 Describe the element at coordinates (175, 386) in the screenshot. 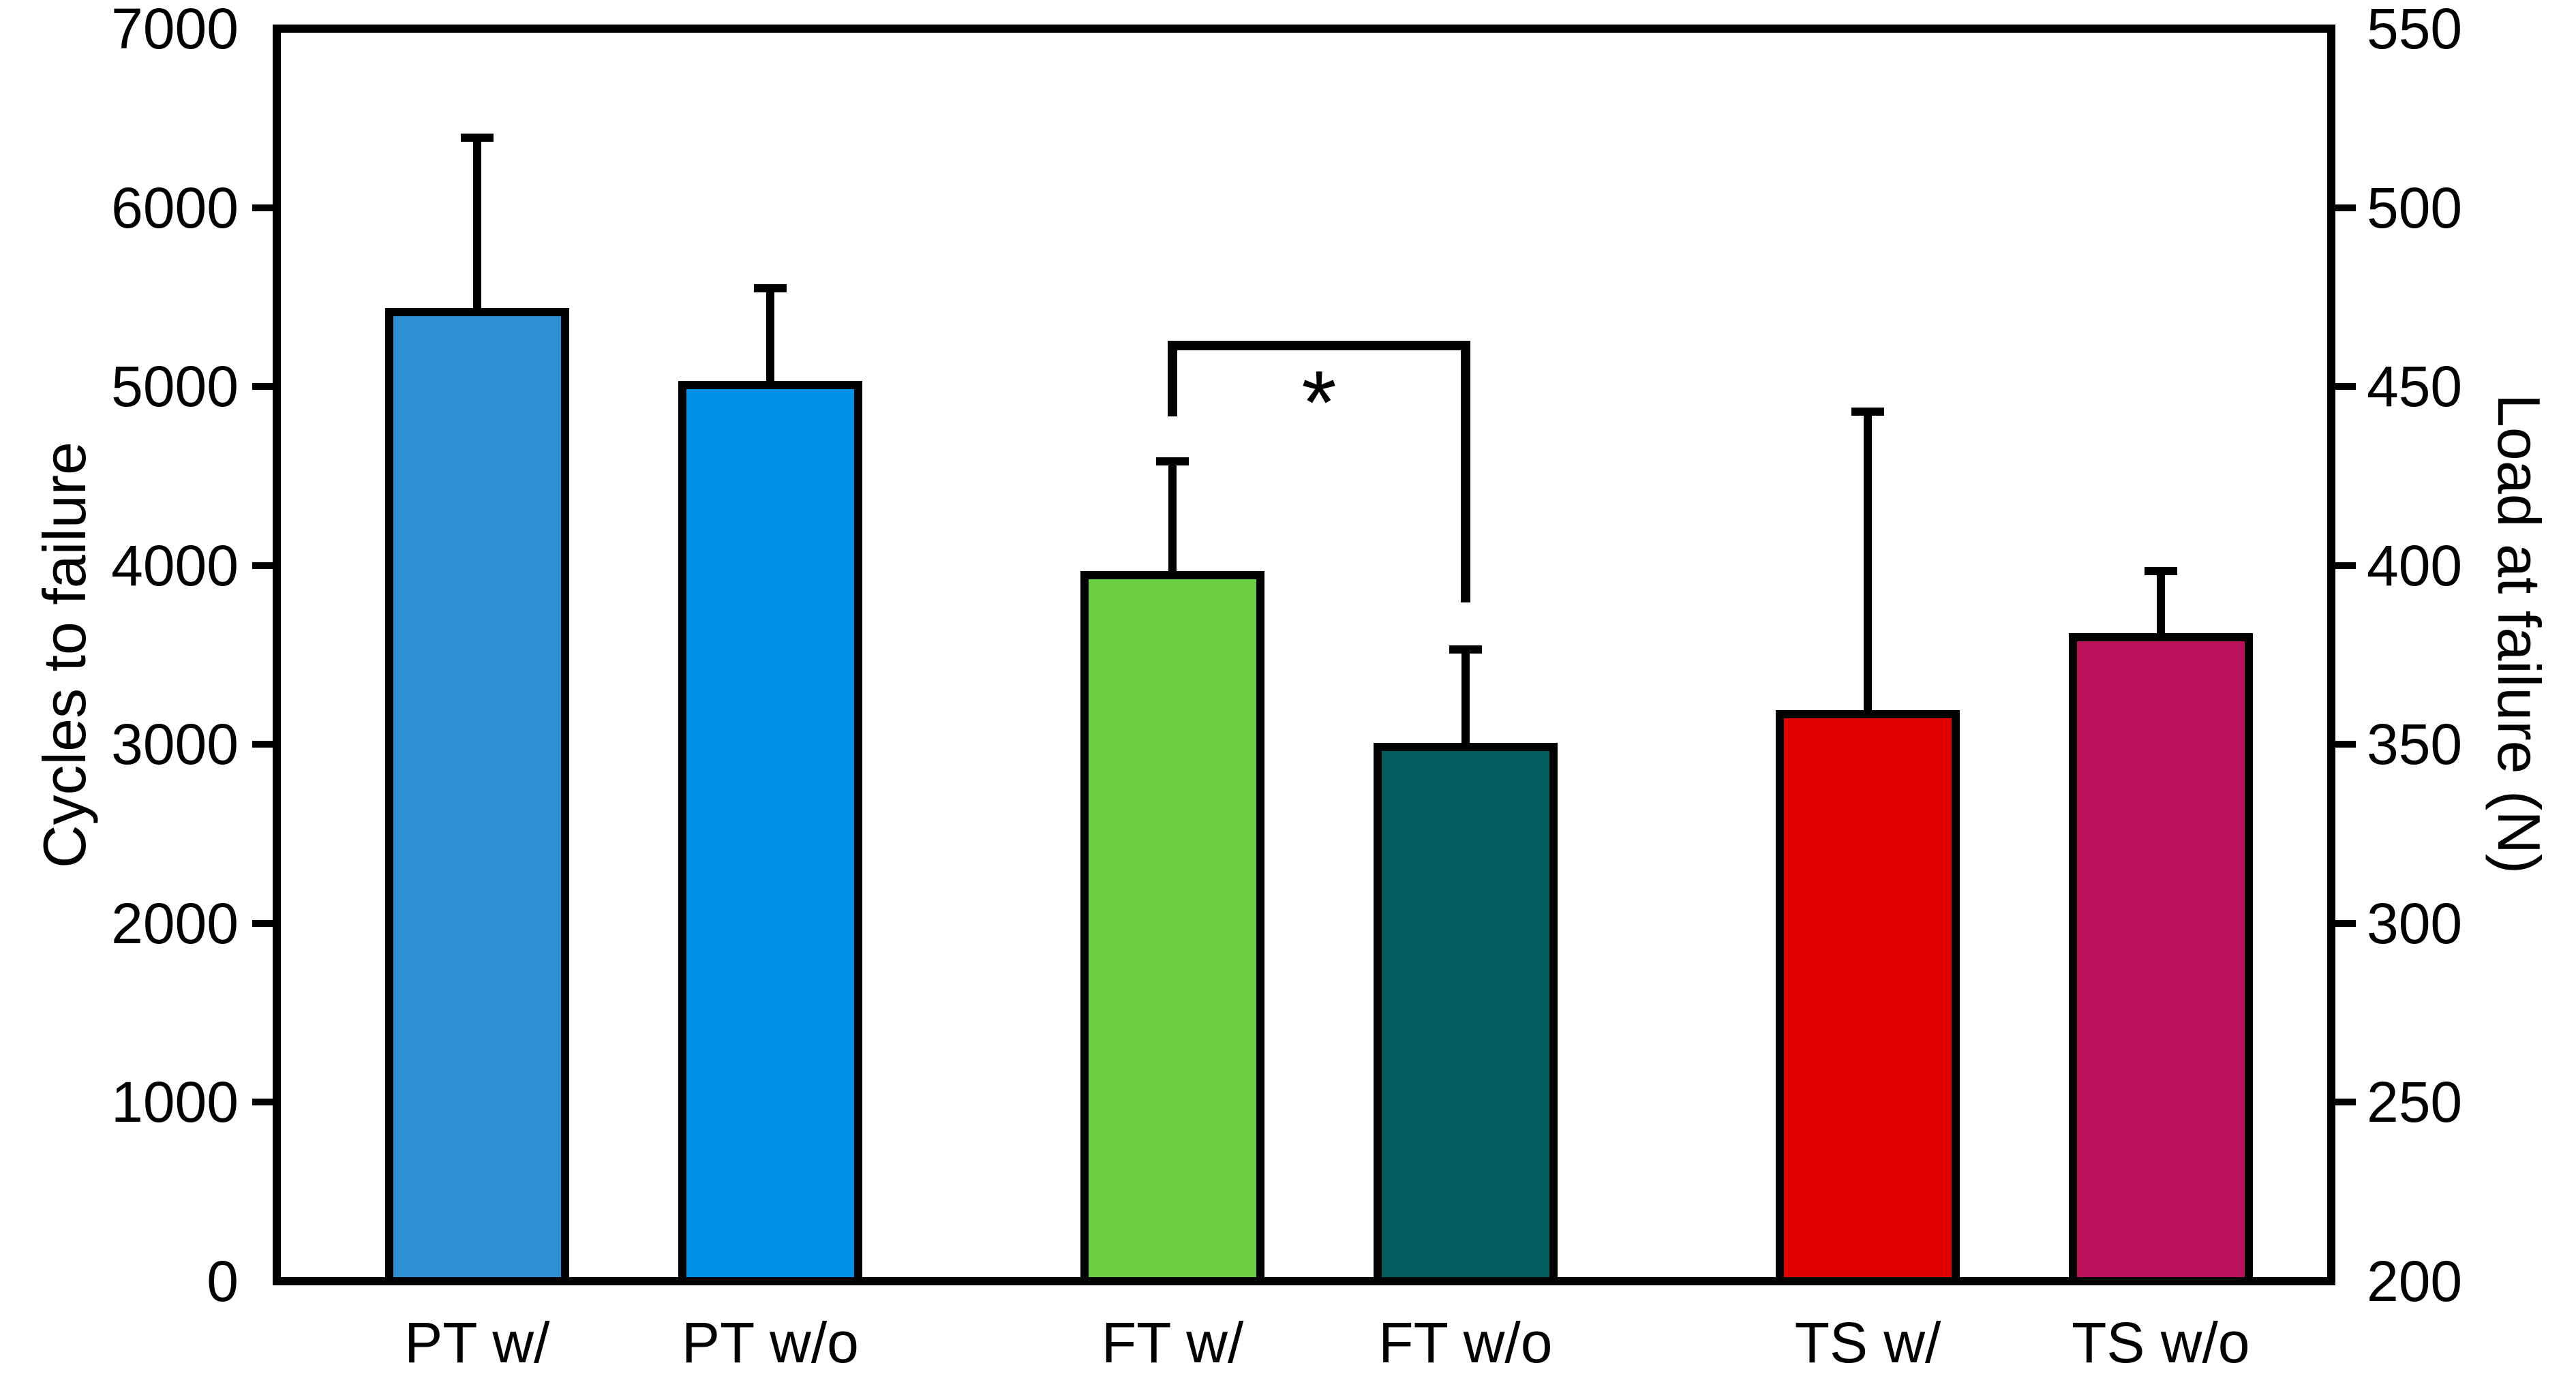

I see `left-axis-ticklabel-5000: 5000` at that location.